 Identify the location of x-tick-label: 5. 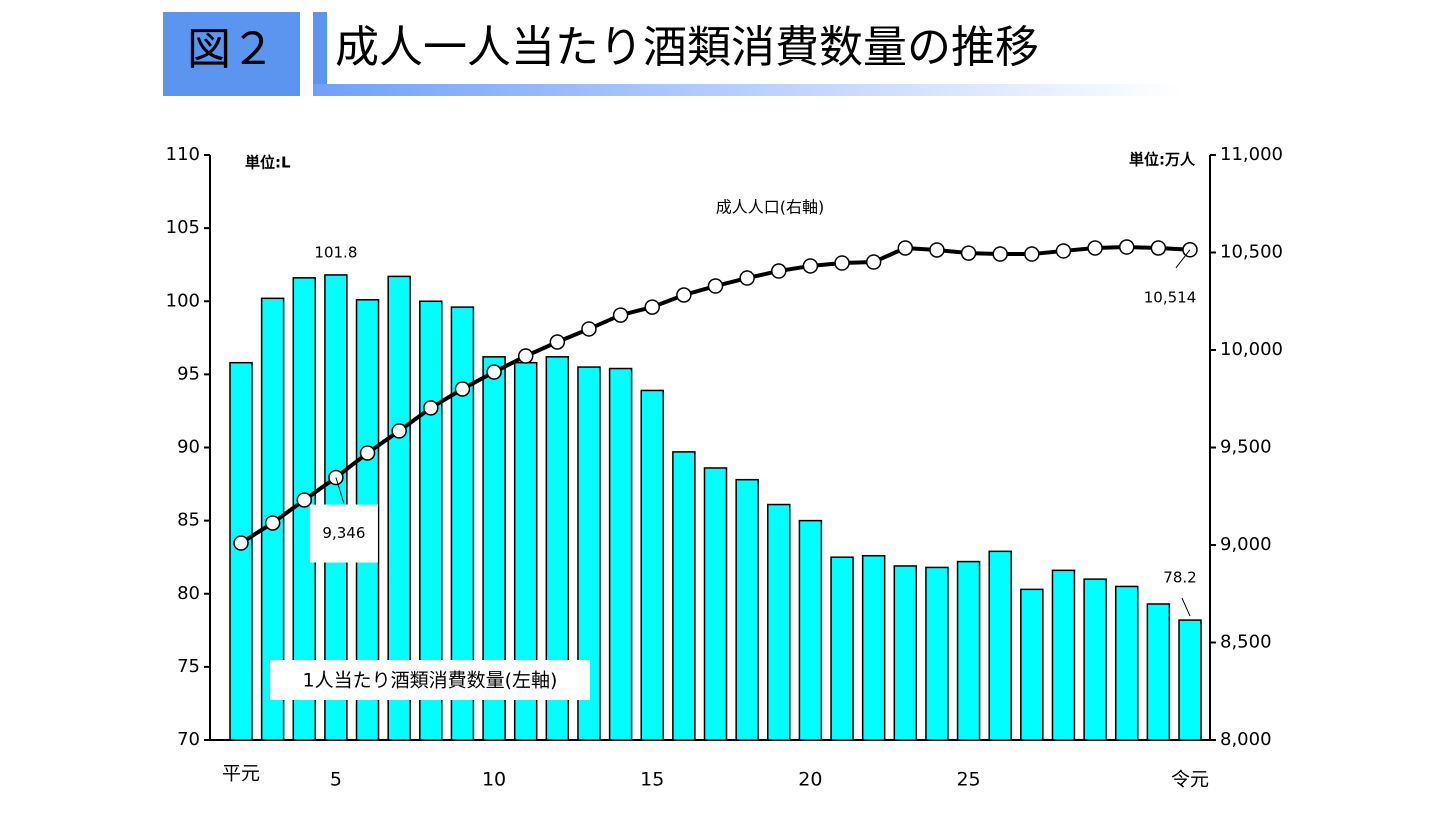
(336, 780).